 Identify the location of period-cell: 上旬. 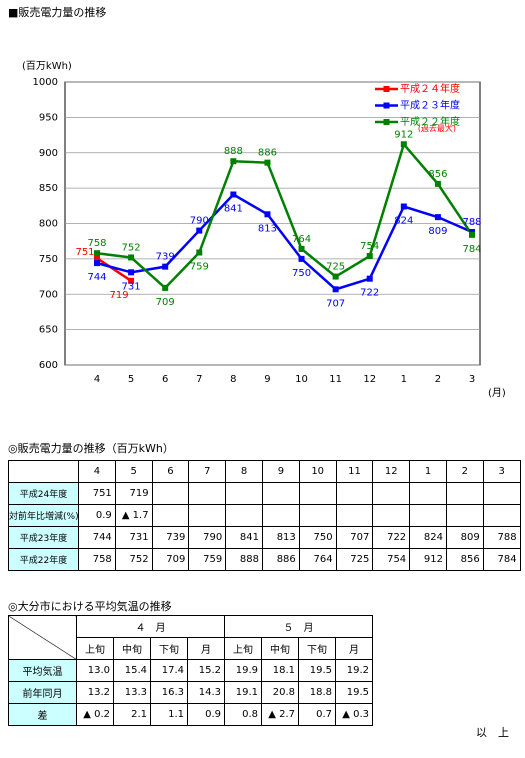
(95, 648).